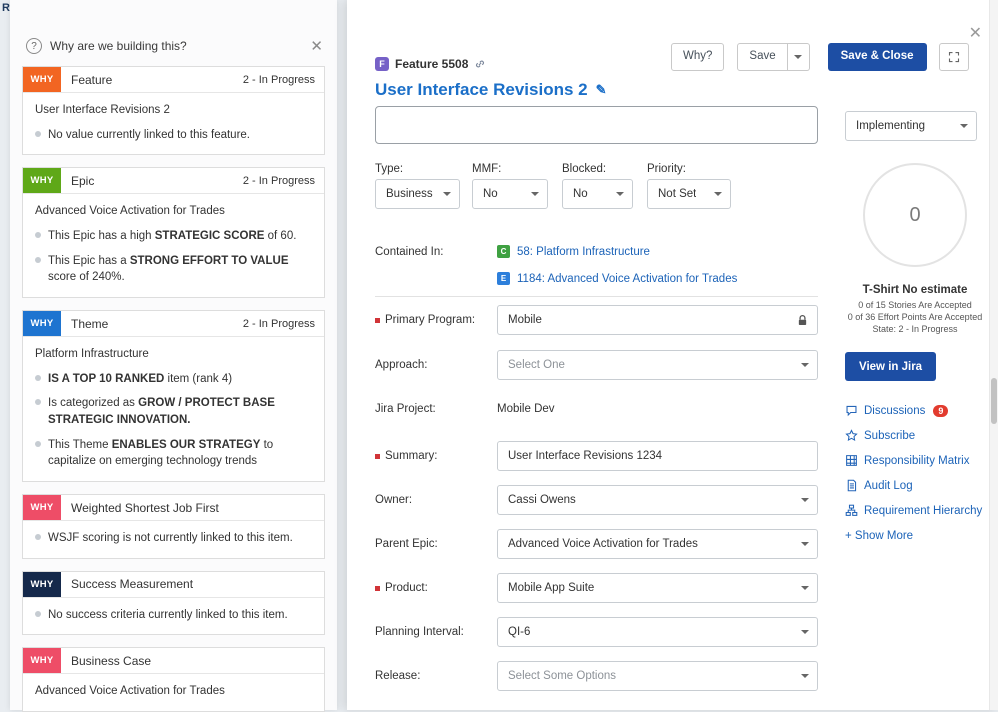 This screenshot has height=712, width=998. What do you see at coordinates (510, 194) in the screenshot?
I see `select-mmf: No` at bounding box center [510, 194].